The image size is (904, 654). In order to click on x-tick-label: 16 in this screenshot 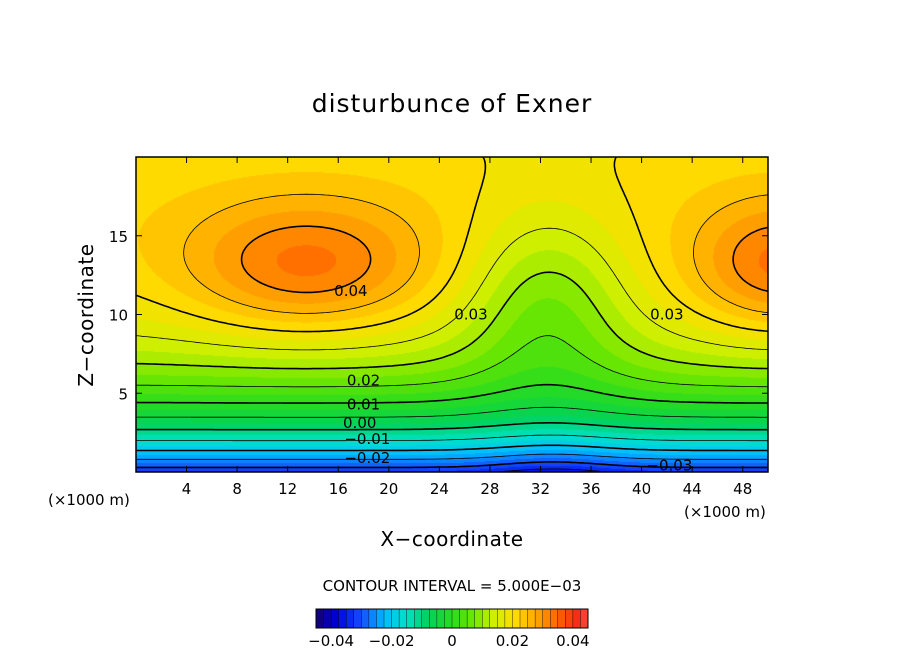, I will do `click(338, 489)`.